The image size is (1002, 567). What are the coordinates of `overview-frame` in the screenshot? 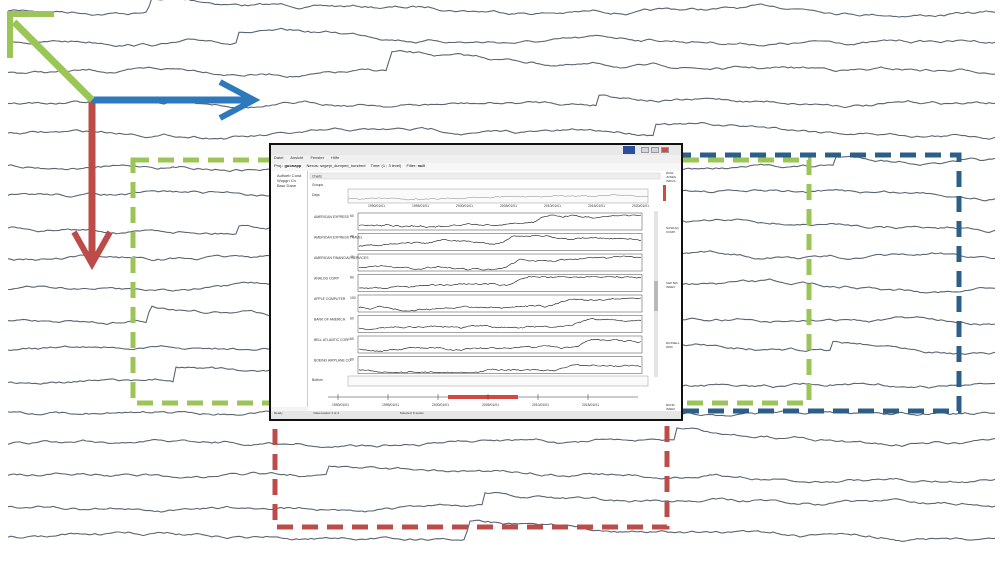 It's located at (498, 196).